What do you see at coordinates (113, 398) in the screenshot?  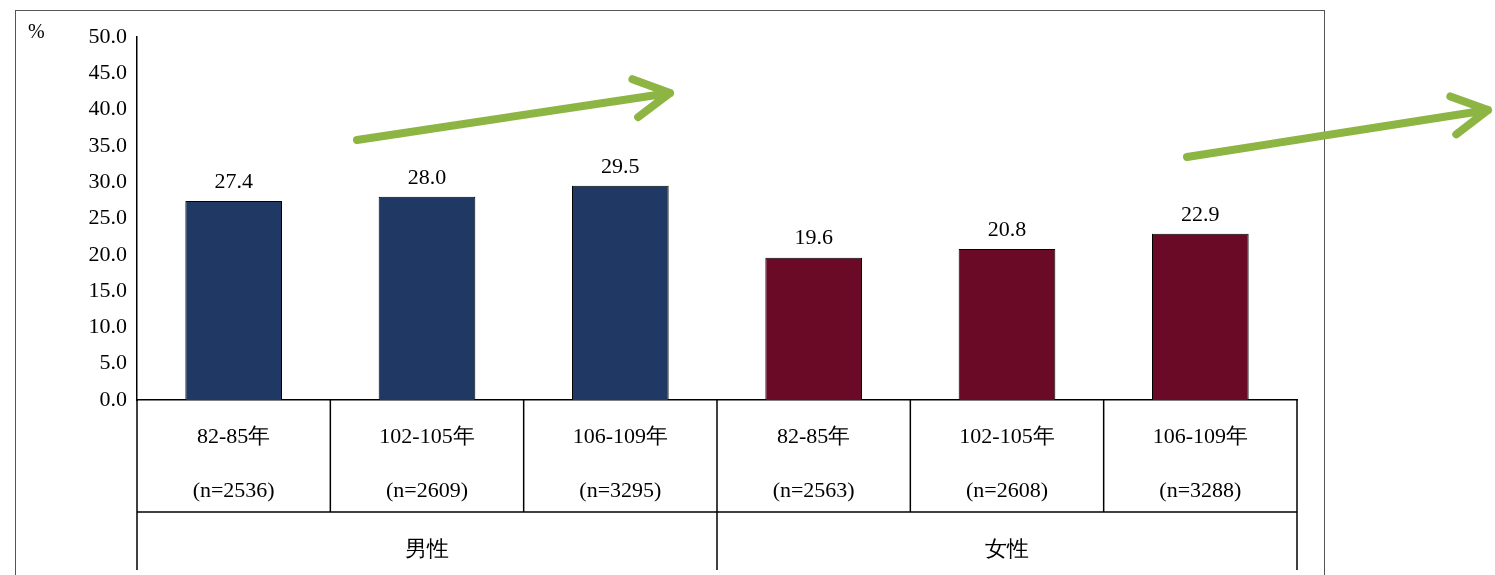 I see `y-tick-label: 0.0` at bounding box center [113, 398].